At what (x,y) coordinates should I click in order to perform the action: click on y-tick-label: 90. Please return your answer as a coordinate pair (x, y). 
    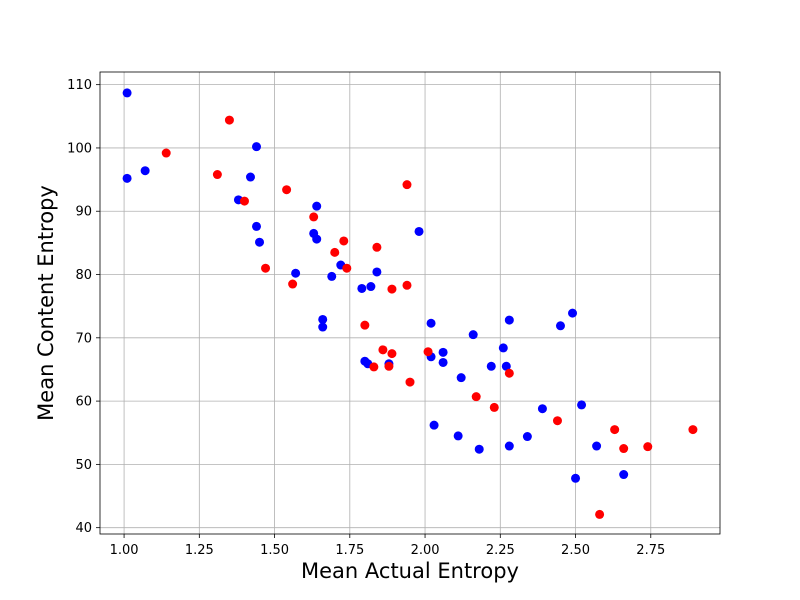
    Looking at the image, I should click on (83, 212).